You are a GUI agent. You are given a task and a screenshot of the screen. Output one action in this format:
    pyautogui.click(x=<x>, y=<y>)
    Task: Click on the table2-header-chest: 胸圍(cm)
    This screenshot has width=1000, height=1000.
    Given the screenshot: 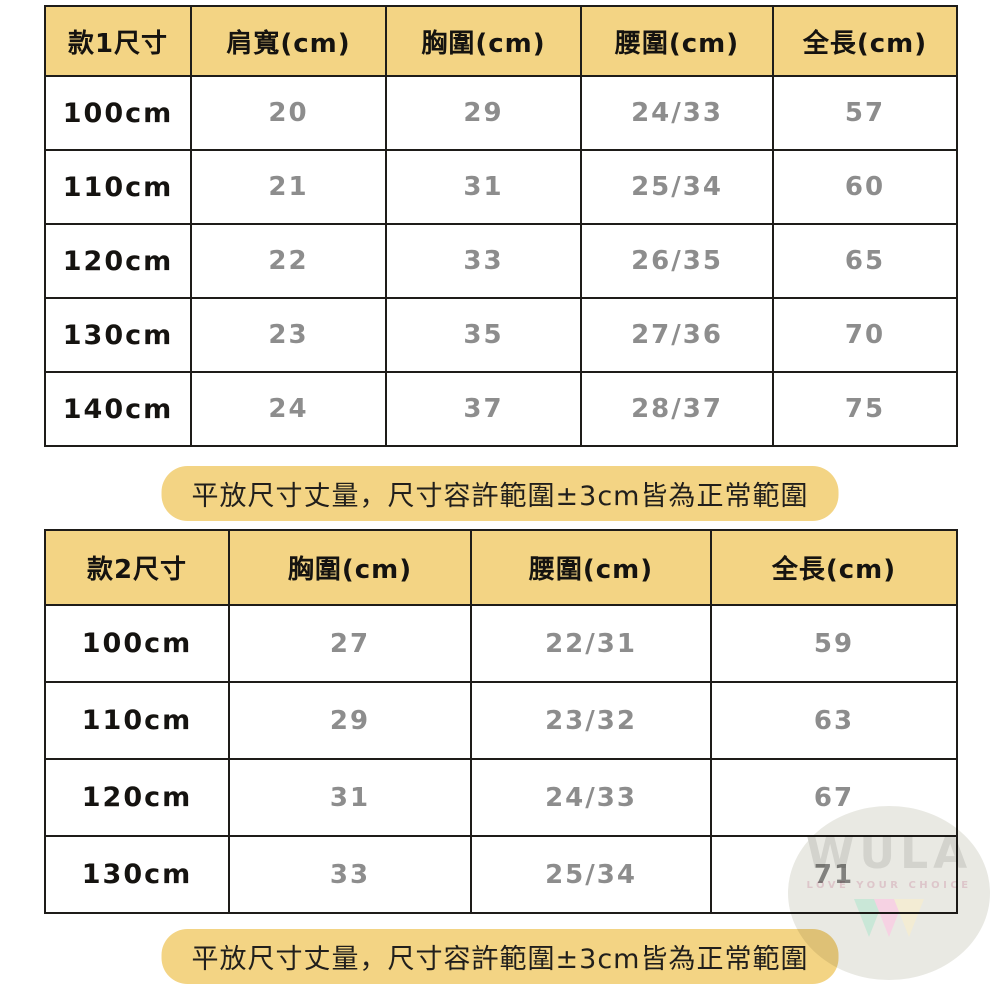 What is the action you would take?
    pyautogui.click(x=350, y=567)
    